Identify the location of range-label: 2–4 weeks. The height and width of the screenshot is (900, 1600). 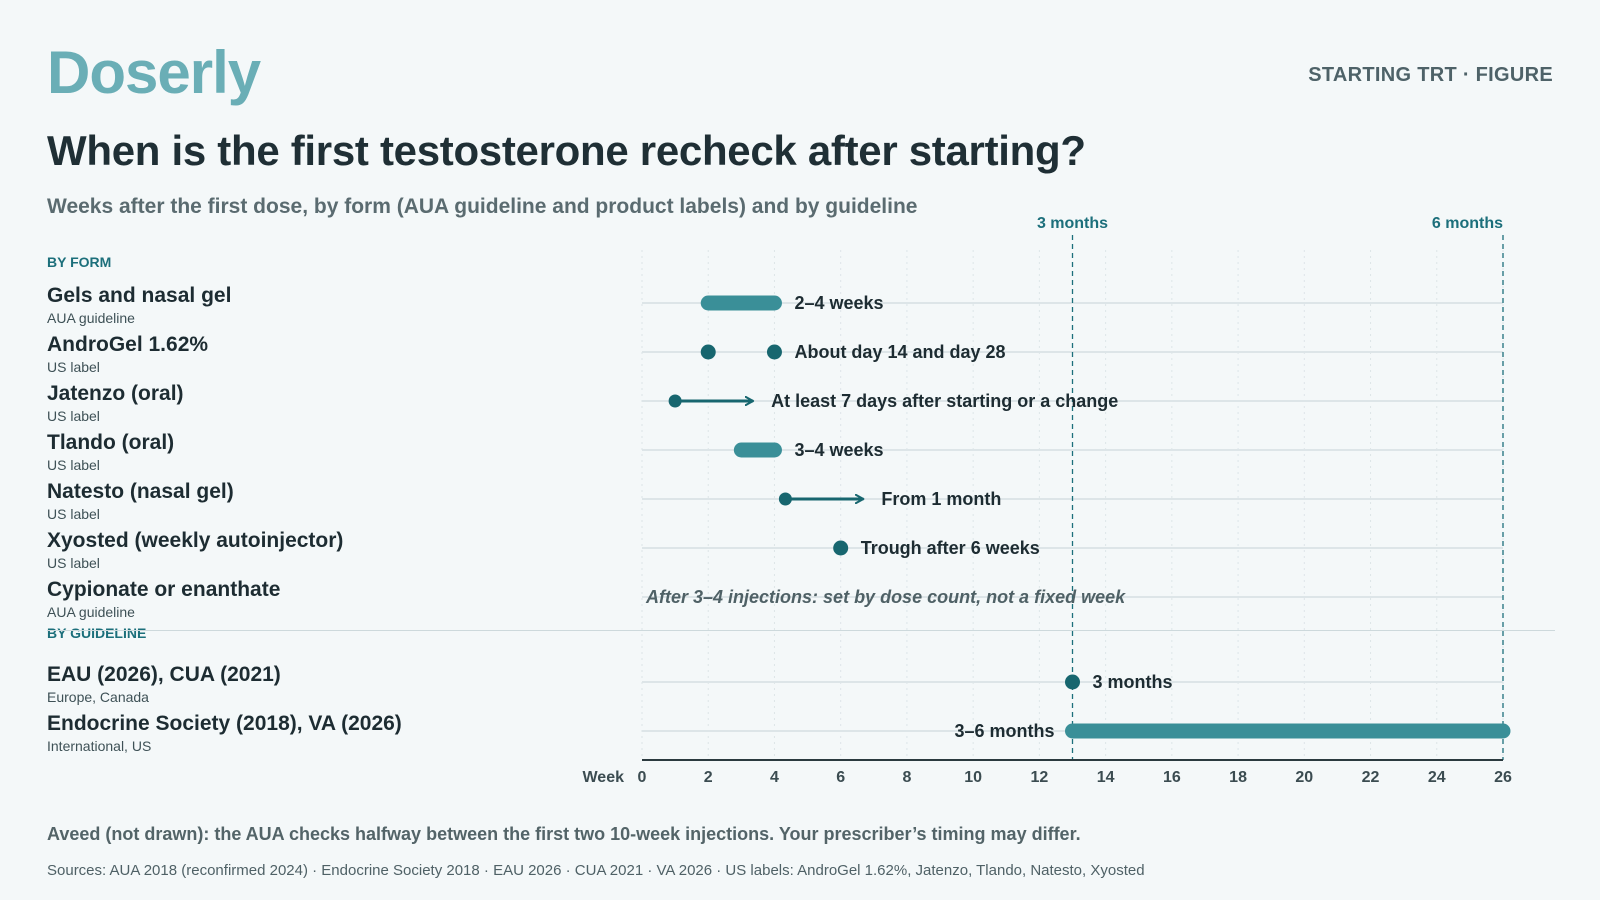
(838, 303).